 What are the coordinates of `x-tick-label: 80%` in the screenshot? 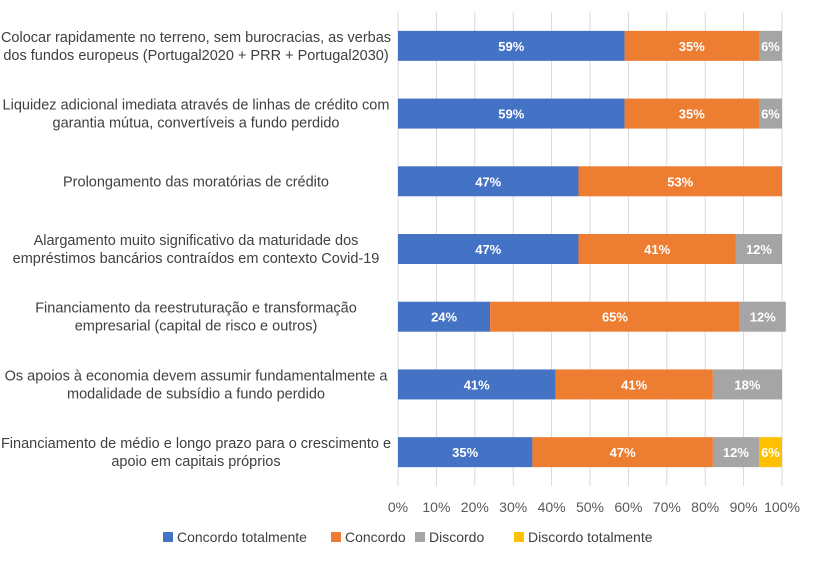 It's located at (705, 507).